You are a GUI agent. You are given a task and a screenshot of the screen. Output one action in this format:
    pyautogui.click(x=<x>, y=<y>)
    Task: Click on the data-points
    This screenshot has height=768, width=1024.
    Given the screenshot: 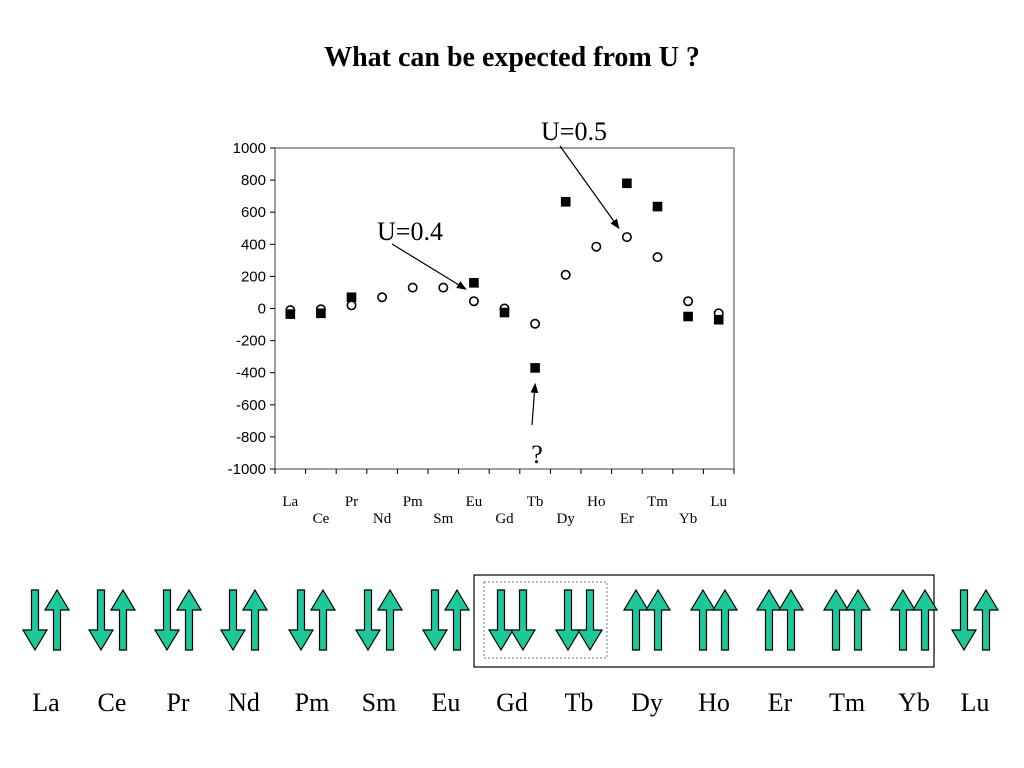 What is the action you would take?
    pyautogui.click(x=504, y=275)
    